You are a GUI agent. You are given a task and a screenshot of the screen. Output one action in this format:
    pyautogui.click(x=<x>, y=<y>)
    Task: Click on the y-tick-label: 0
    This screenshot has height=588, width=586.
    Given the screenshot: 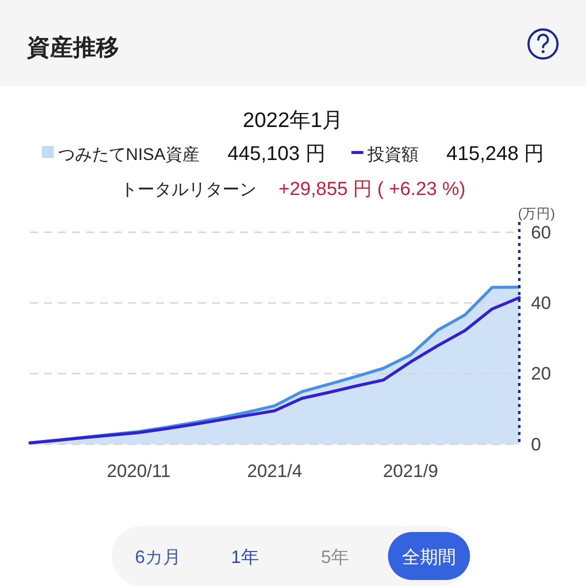 What is the action you would take?
    pyautogui.click(x=536, y=444)
    